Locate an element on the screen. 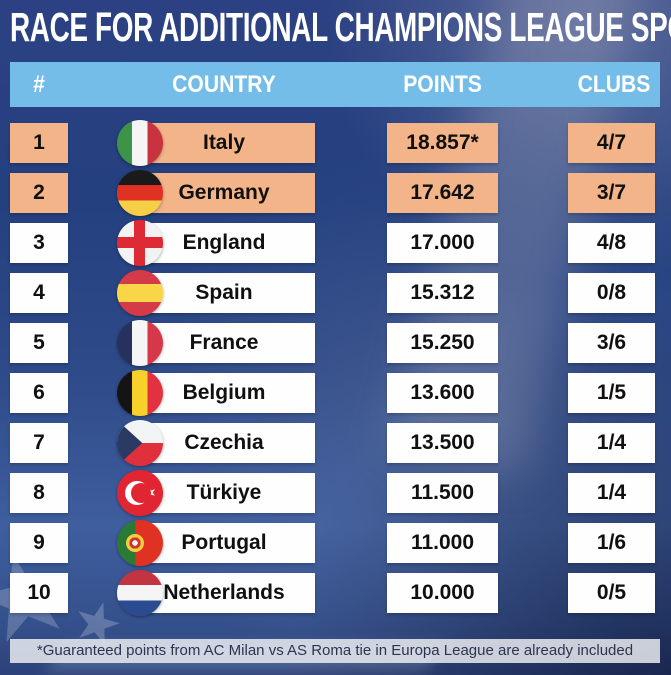 The image size is (671, 675). clubs-cell: 0/5 is located at coordinates (611, 593).